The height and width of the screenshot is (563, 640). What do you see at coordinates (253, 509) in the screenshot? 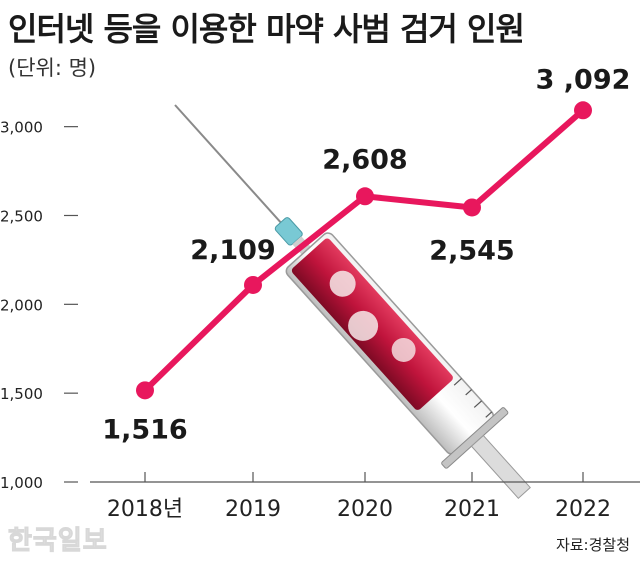
I see `x-tick-label: 2019` at bounding box center [253, 509].